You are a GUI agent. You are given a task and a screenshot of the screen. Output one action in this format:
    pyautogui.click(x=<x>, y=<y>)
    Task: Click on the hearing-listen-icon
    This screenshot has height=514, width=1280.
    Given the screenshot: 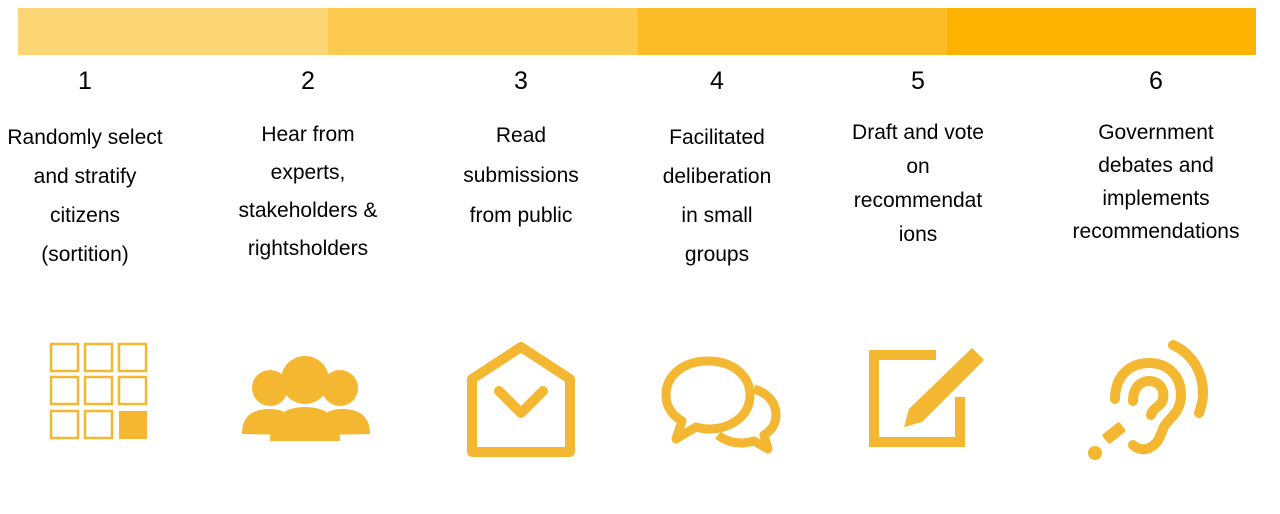 What is the action you would take?
    pyautogui.click(x=1145, y=400)
    